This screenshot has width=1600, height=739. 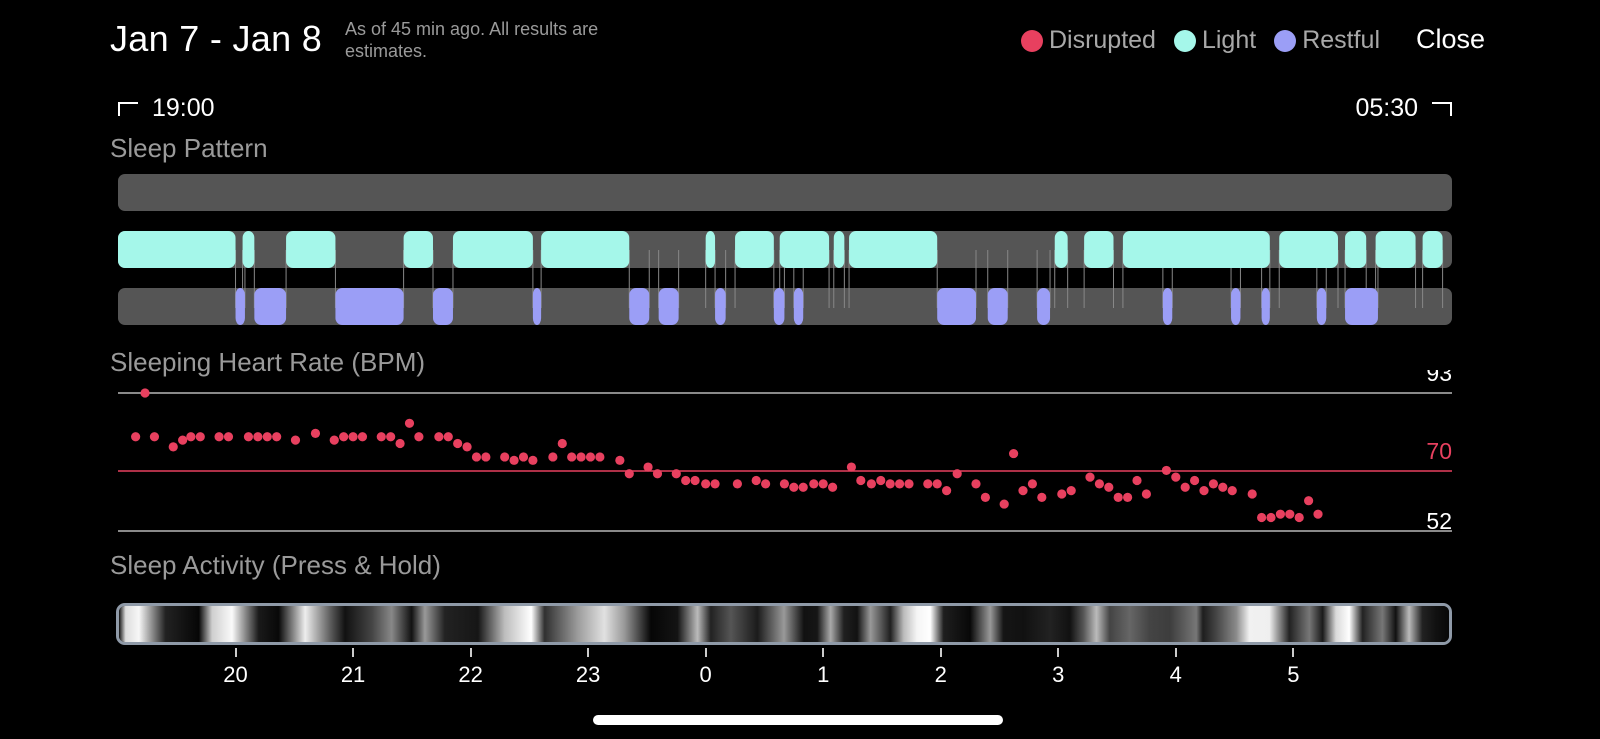 What do you see at coordinates (275, 565) in the screenshot?
I see `sleep-activity-heading: Sleep Activity (Press & Hold)` at bounding box center [275, 565].